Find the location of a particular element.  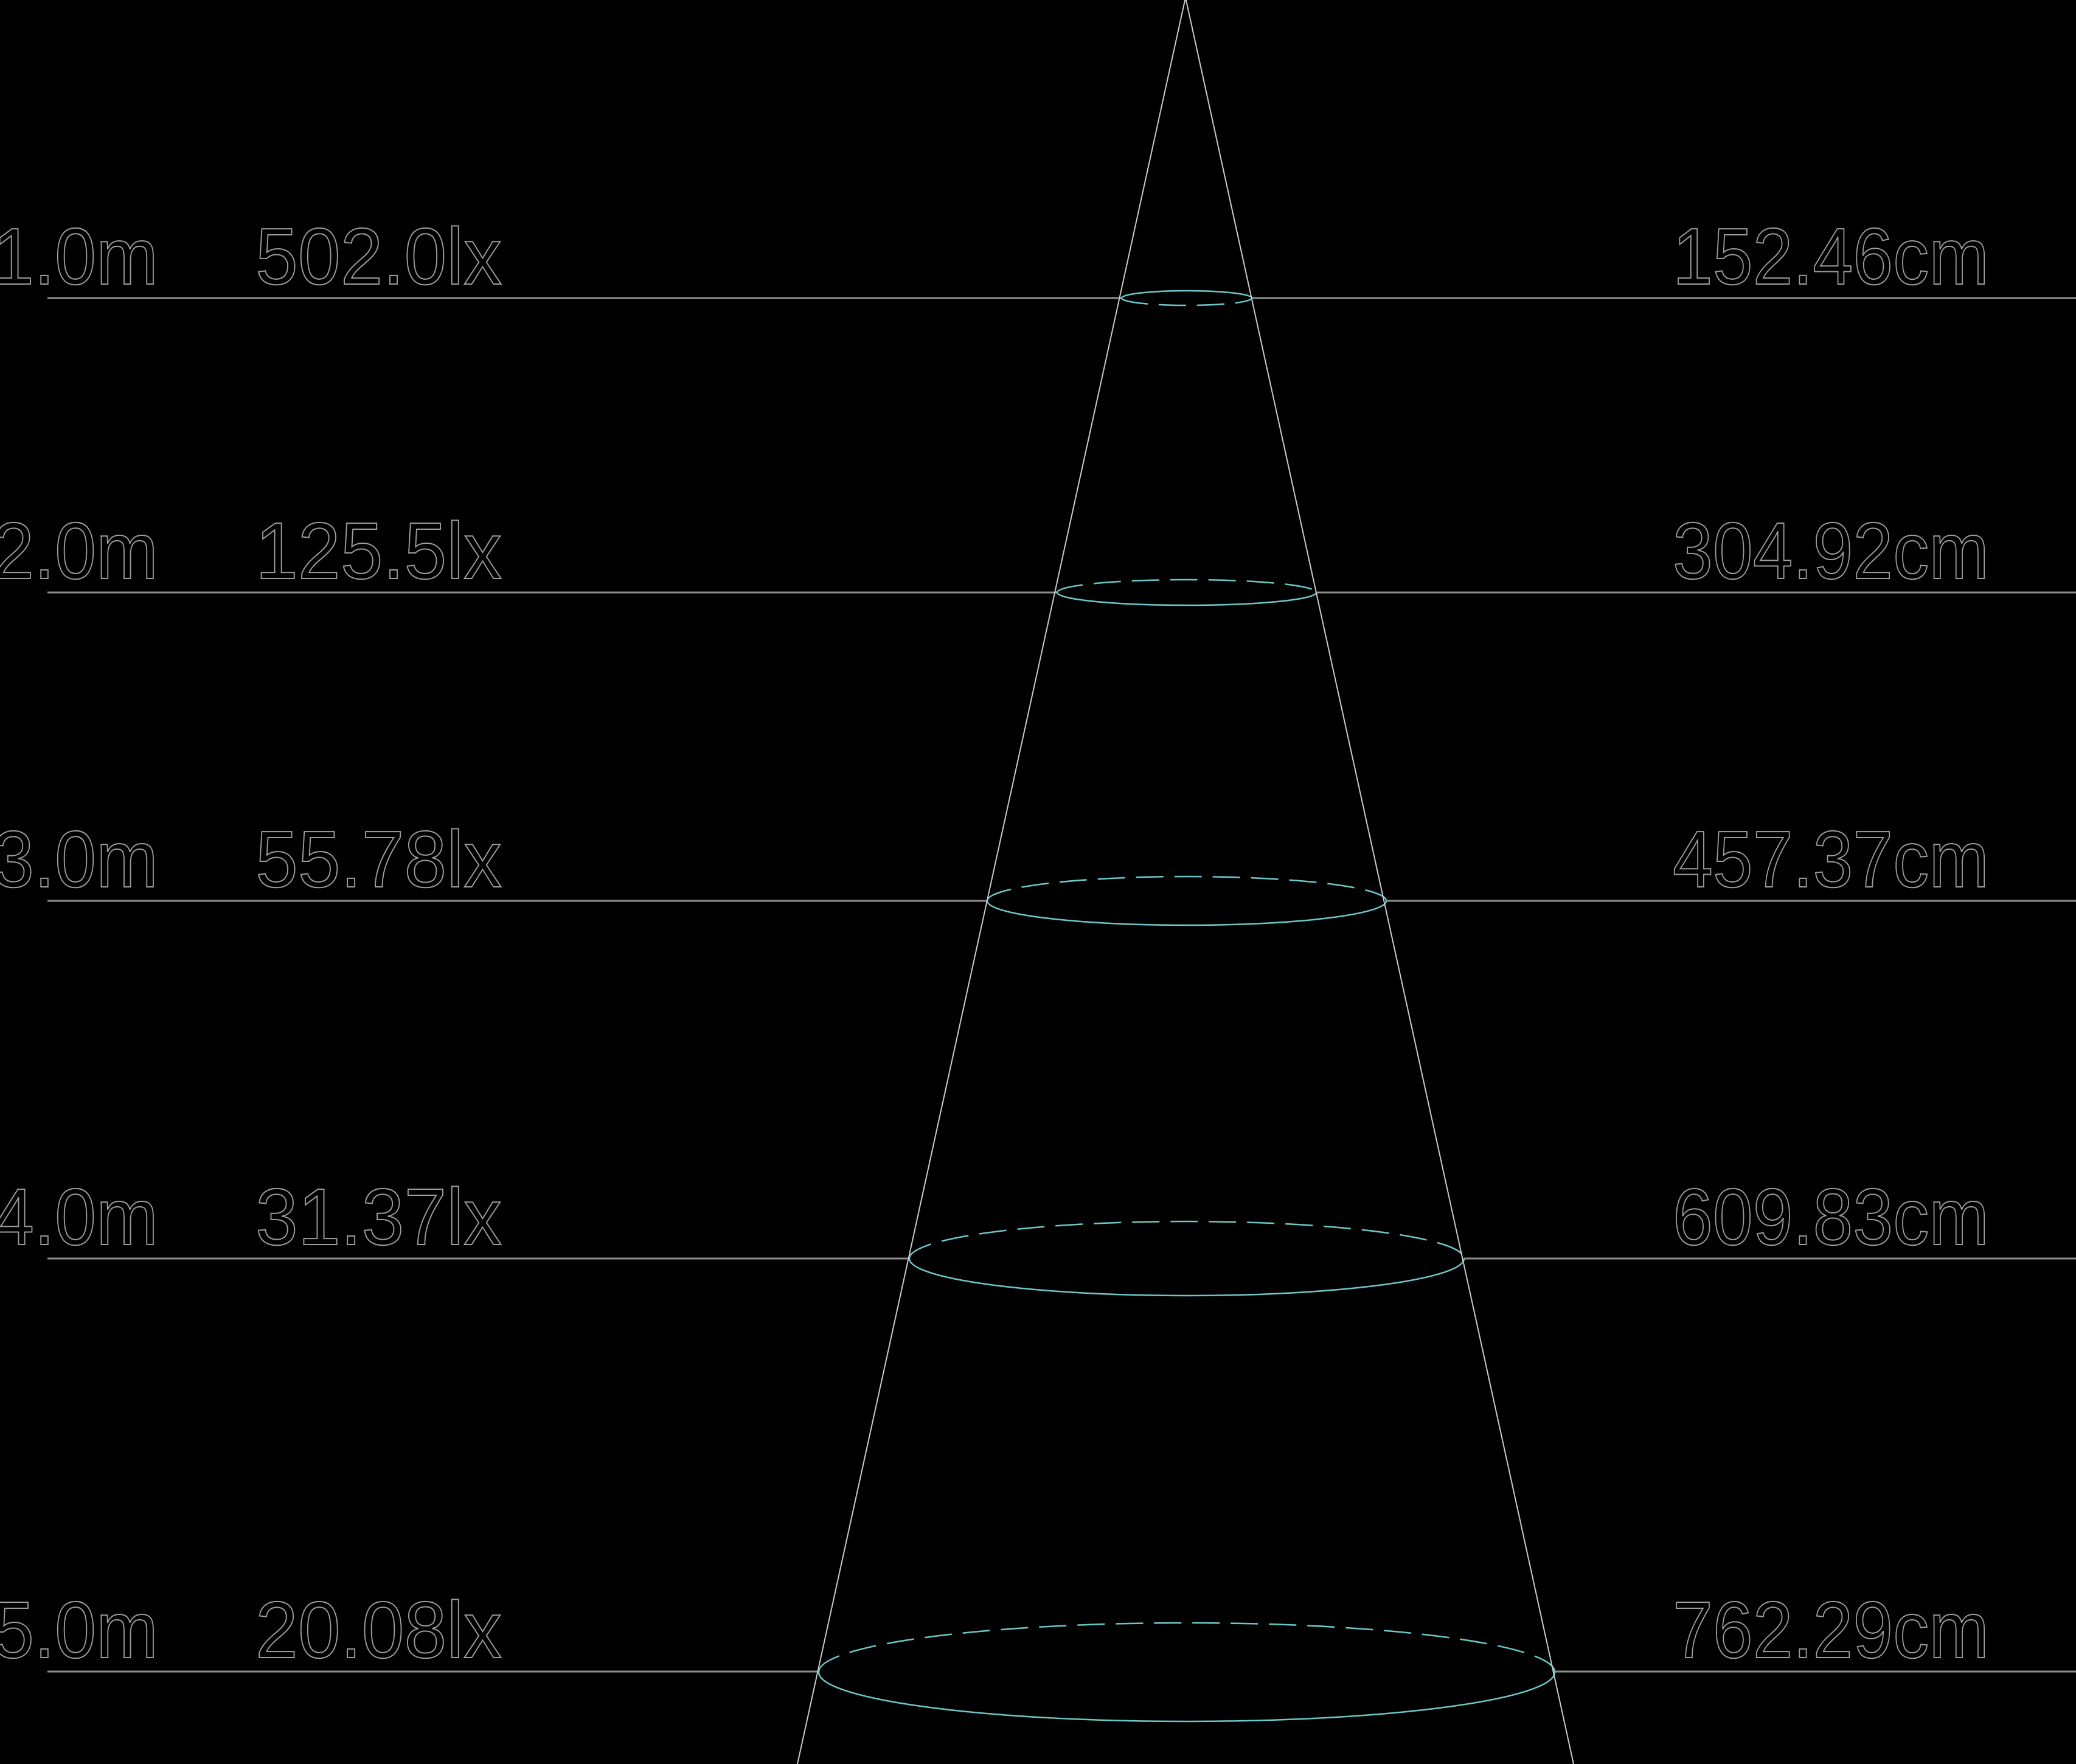

distance-label-3: 3.0m is located at coordinates (79, 859).